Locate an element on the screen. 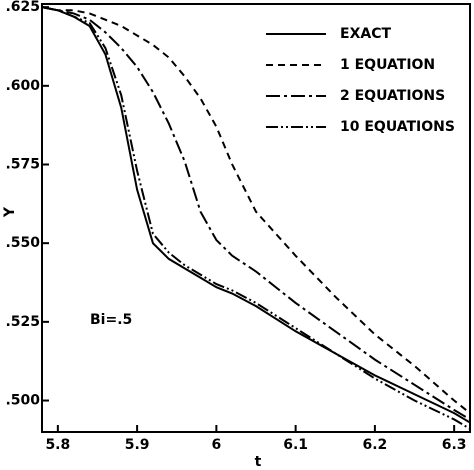 Image resolution: width=474 pixels, height=470 pixels. legend-label: 10 EQUATIONS is located at coordinates (397, 127).